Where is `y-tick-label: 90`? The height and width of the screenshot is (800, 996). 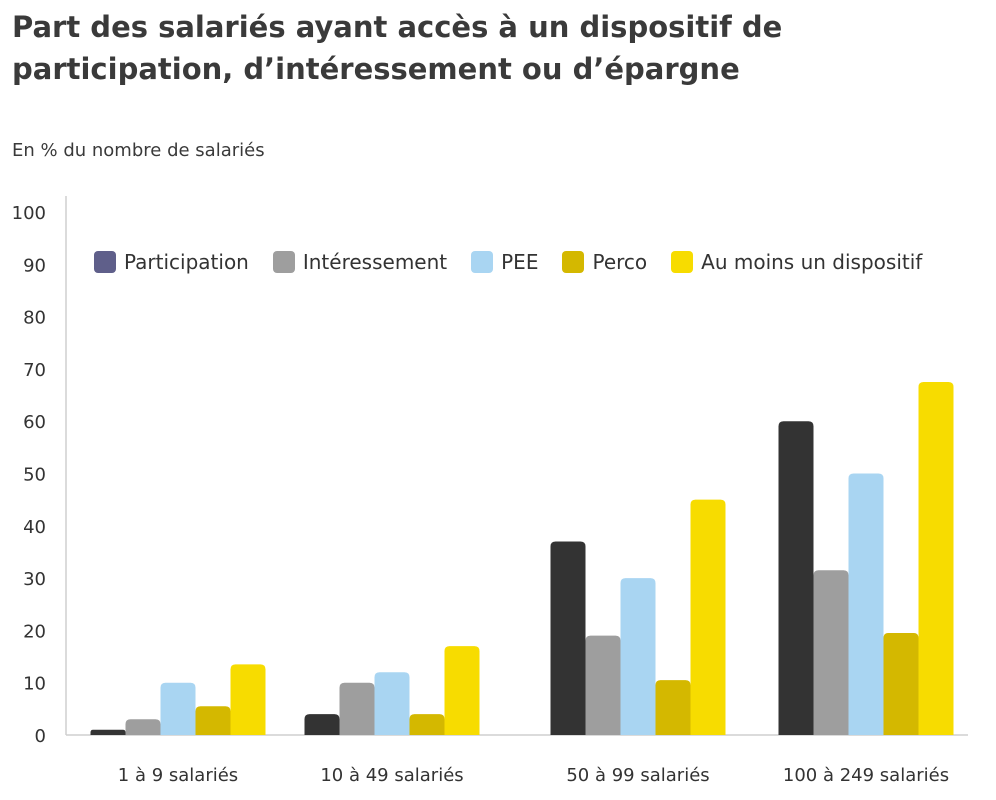
y-tick-label: 90 is located at coordinates (34, 265).